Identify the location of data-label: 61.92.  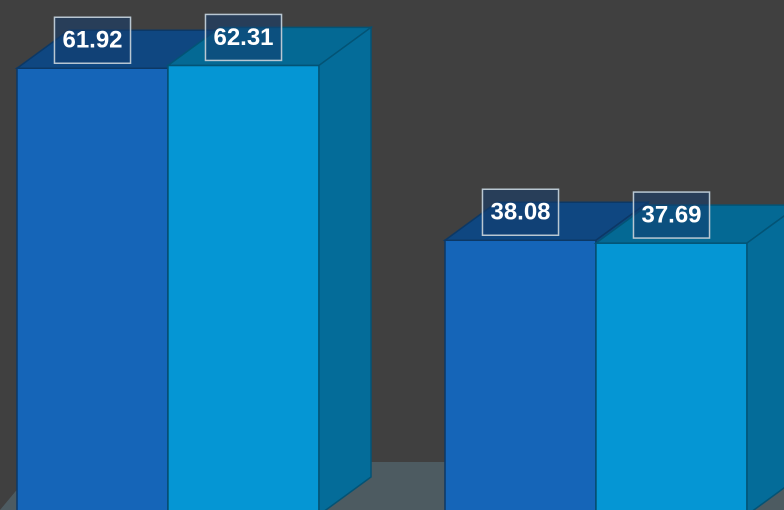
(92, 40).